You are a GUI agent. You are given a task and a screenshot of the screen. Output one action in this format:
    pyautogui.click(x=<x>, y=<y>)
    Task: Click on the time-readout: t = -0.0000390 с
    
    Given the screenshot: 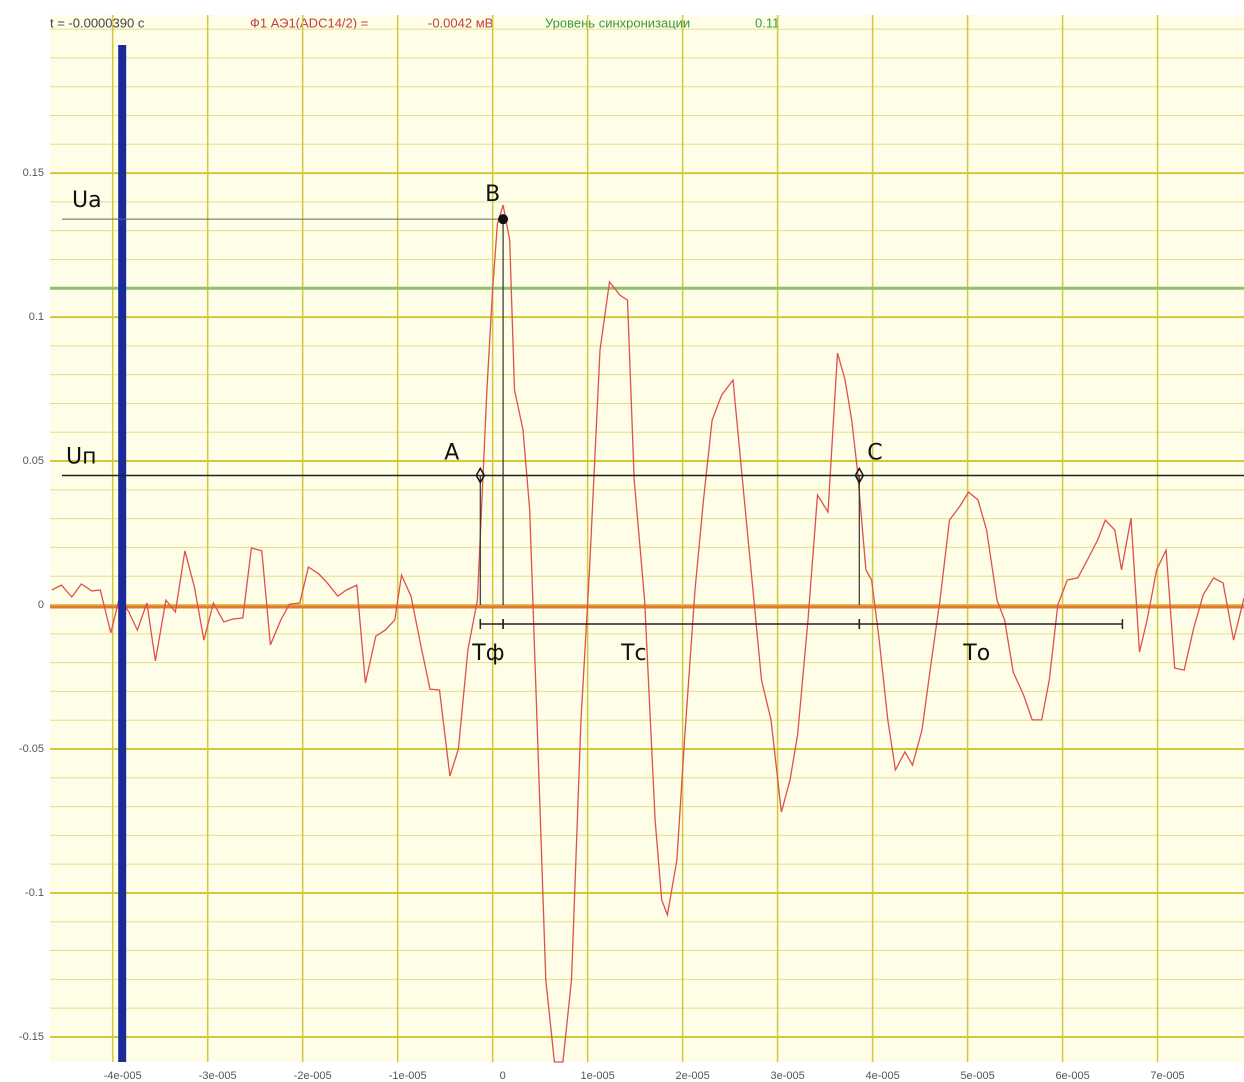 What is the action you would take?
    pyautogui.click(x=97, y=22)
    